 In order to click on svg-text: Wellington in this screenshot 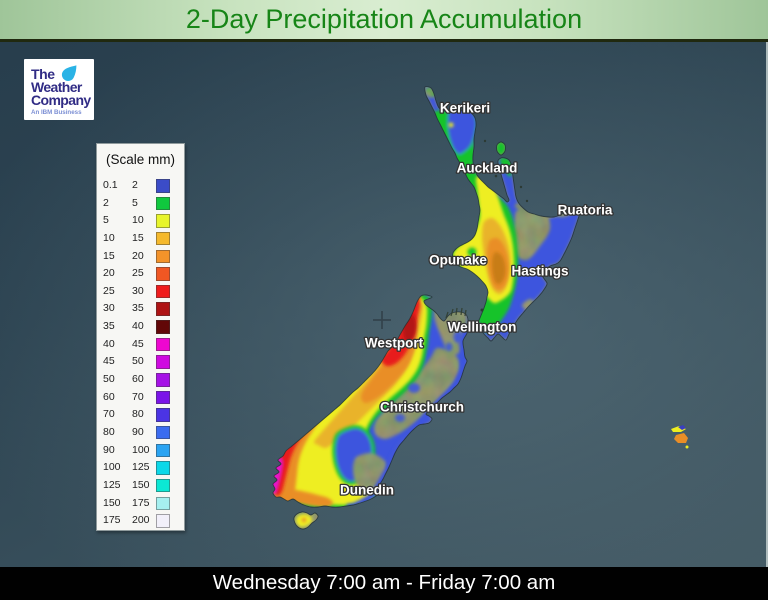, I will do `click(482, 327)`.